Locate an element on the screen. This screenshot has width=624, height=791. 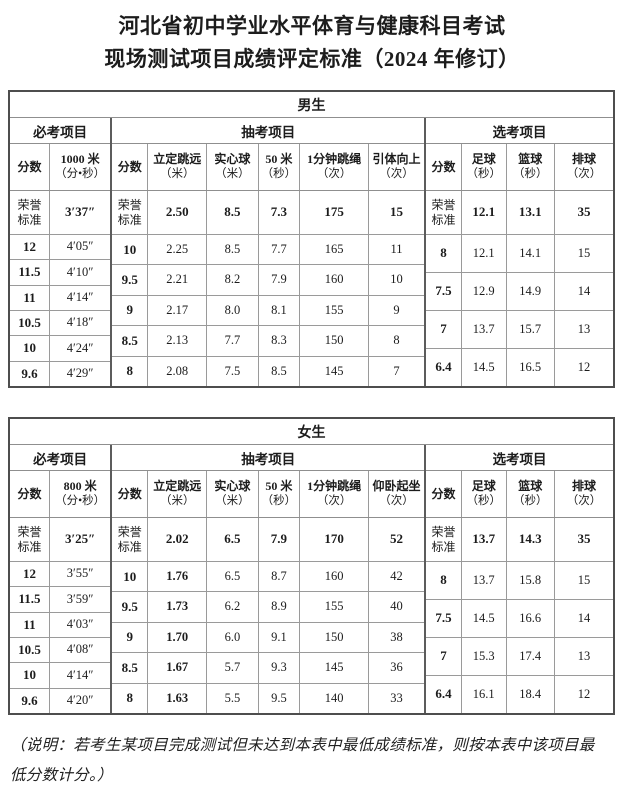
honor-value: 15 is located at coordinates (395, 212).